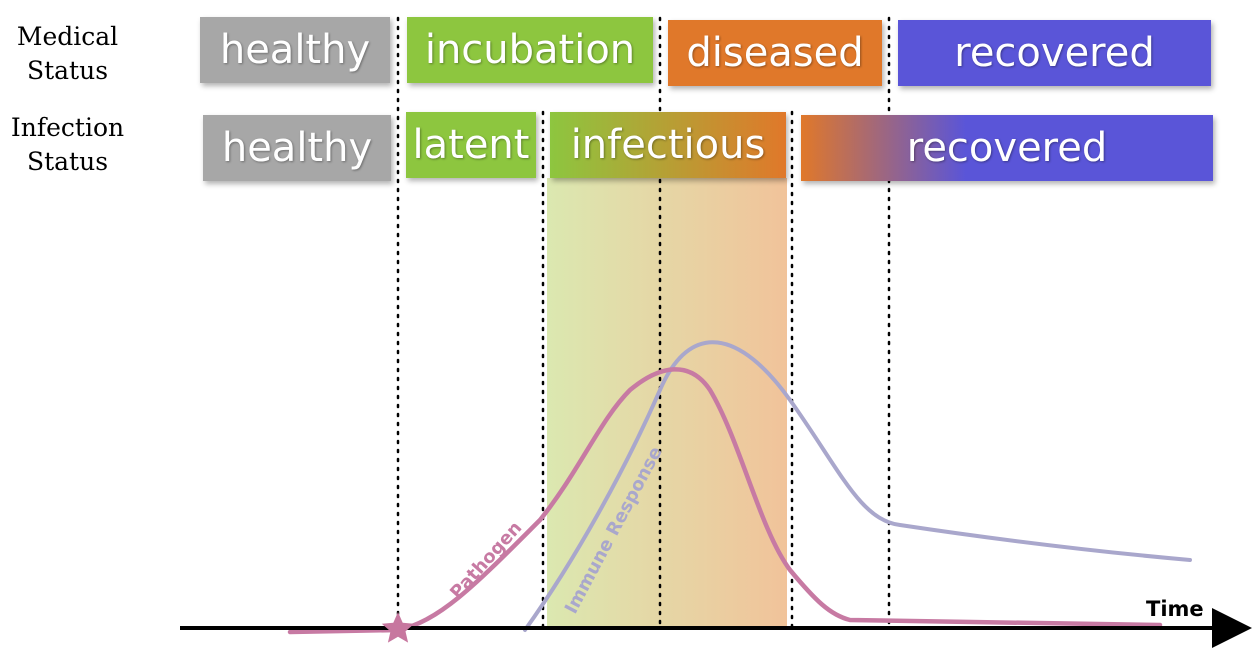 This screenshot has height=660, width=1254. What do you see at coordinates (667, 402) in the screenshot?
I see `infectious-period-band` at bounding box center [667, 402].